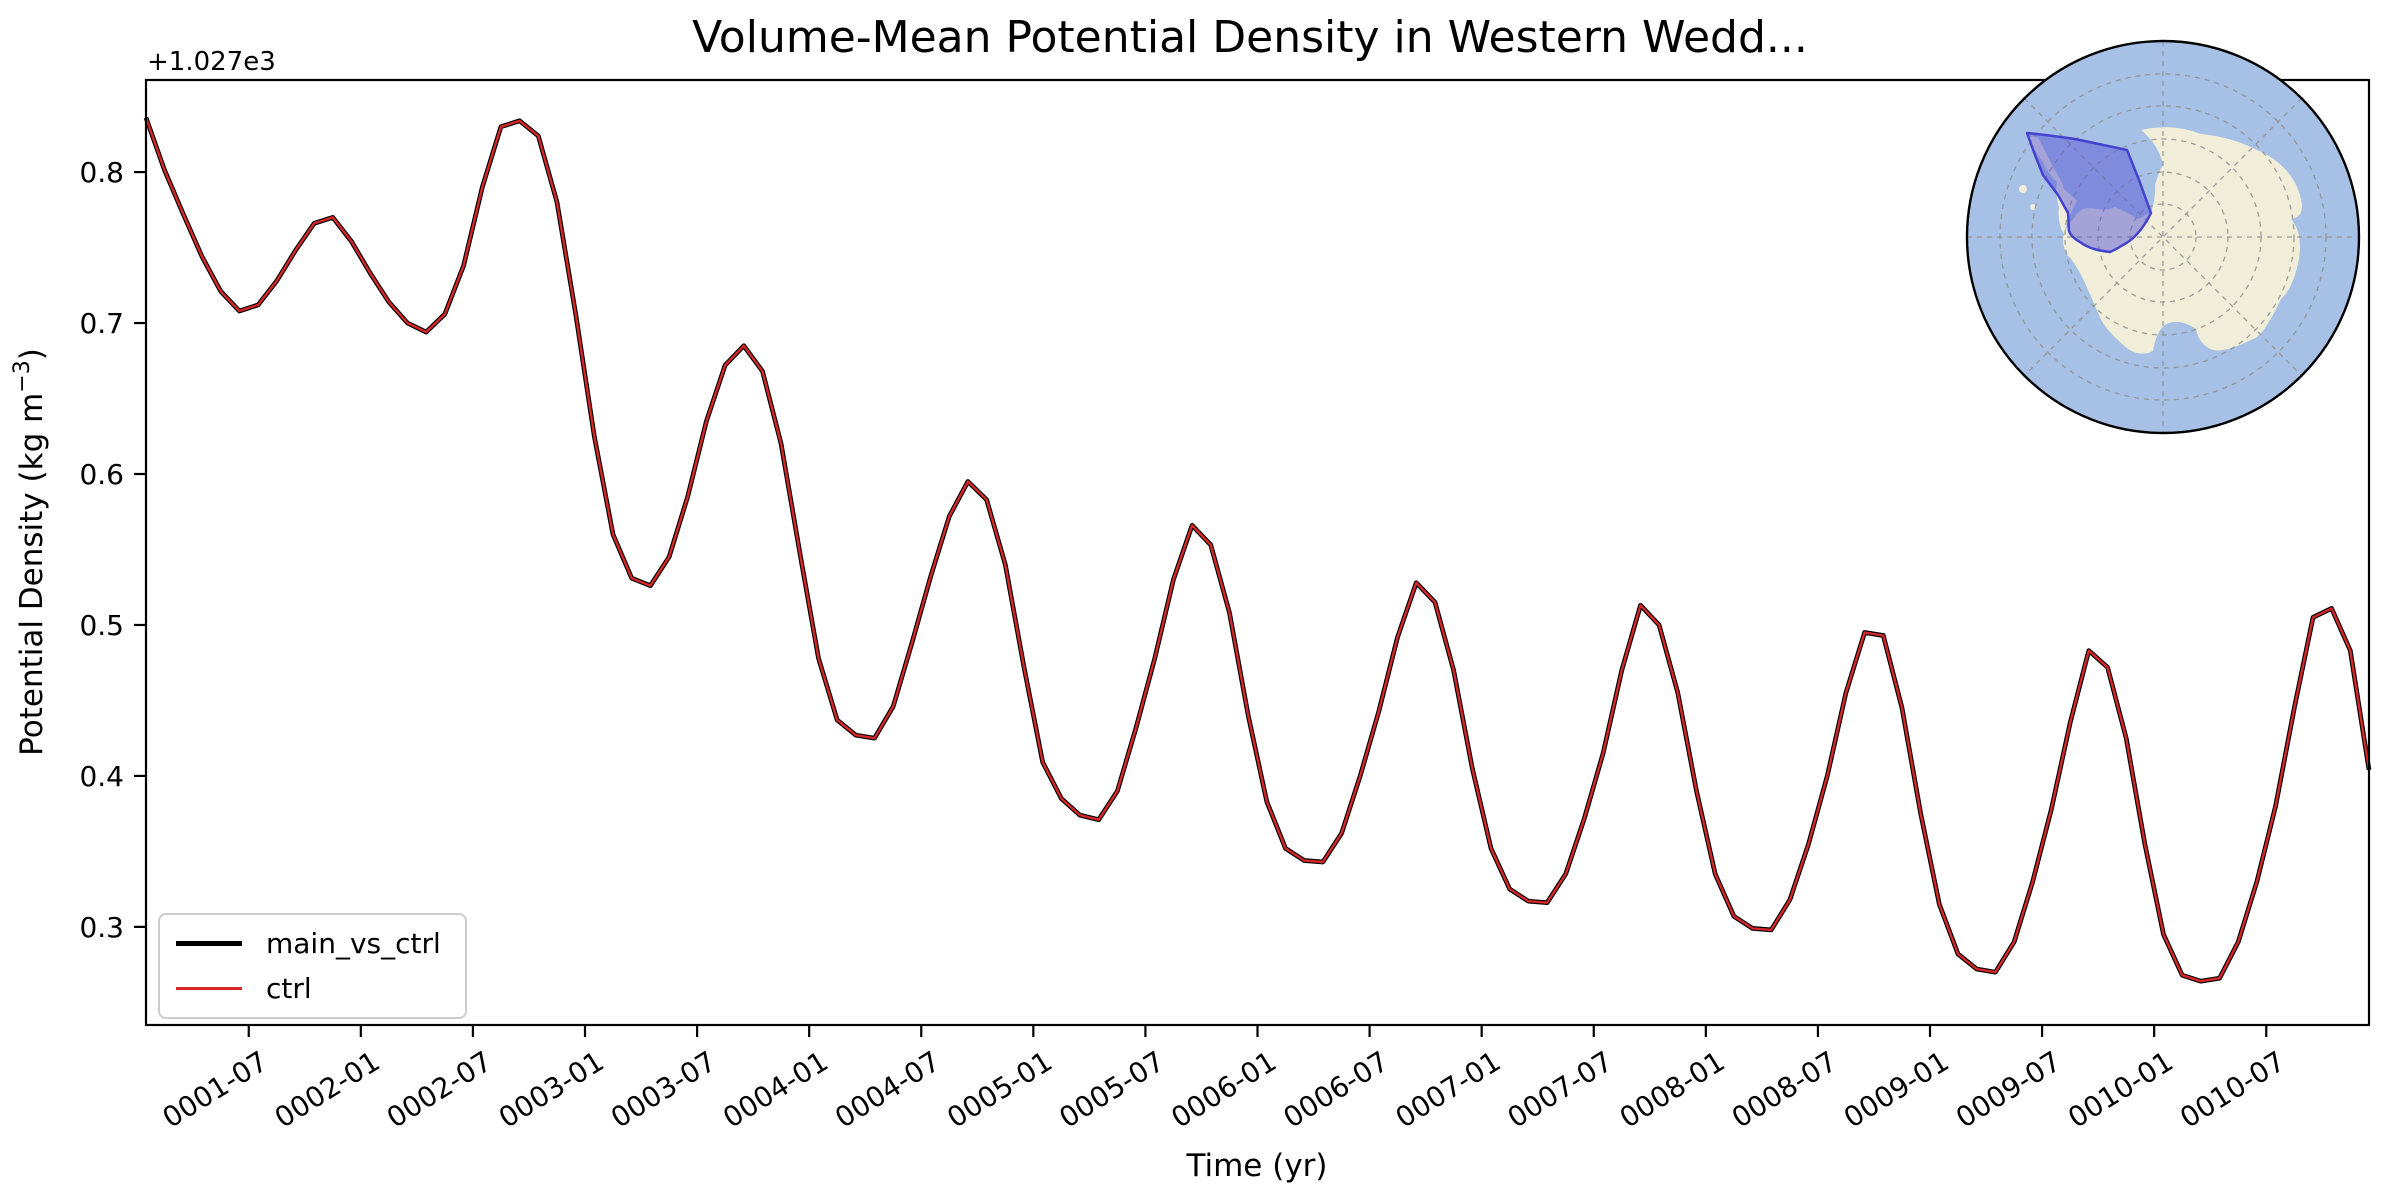  What do you see at coordinates (2182, 240) in the screenshot?
I see `antarctica-landmass` at bounding box center [2182, 240].